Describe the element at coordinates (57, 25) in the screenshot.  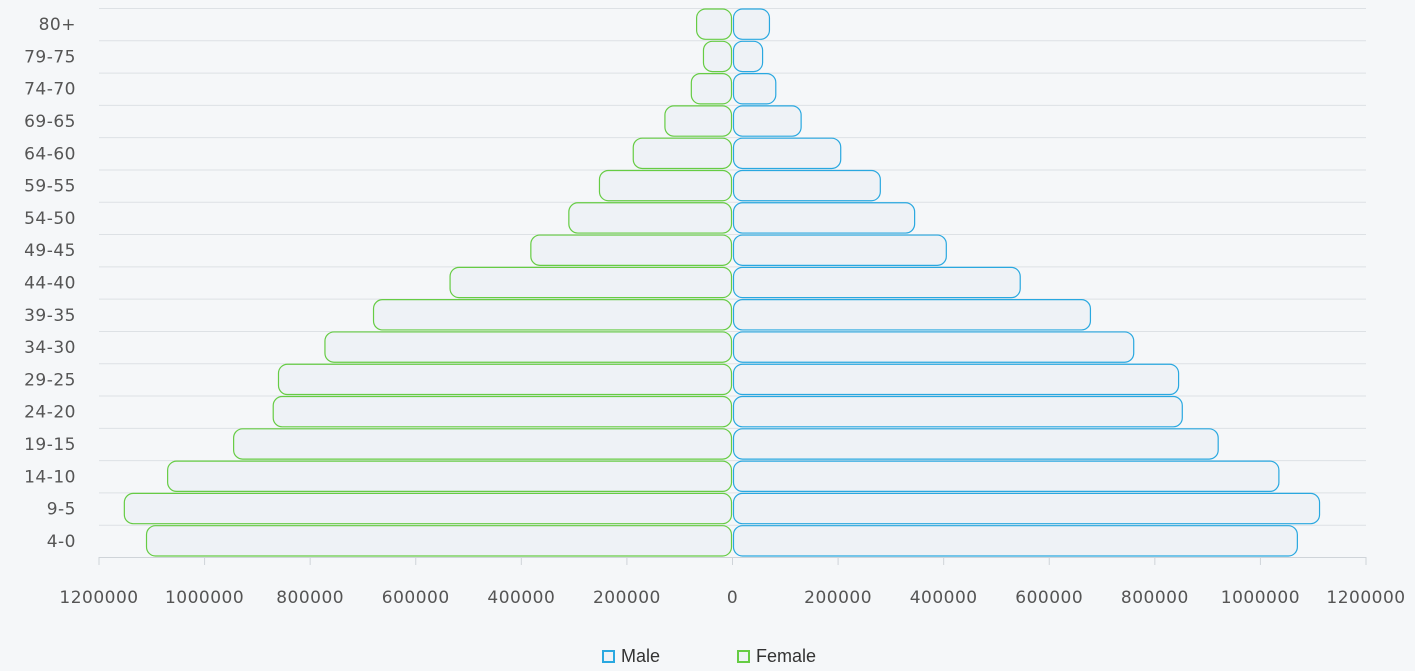
I see `y-tick-label: 80+` at that location.